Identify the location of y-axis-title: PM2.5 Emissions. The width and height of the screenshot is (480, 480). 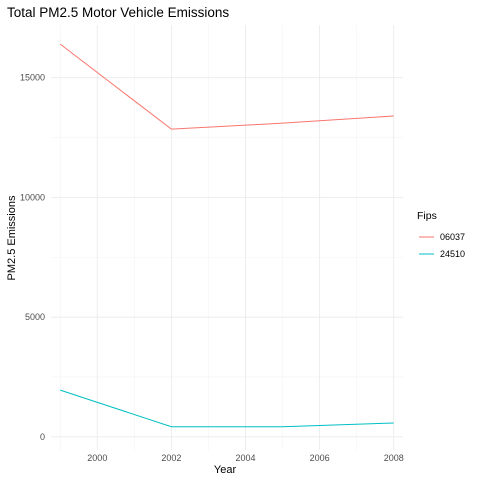
(12, 237).